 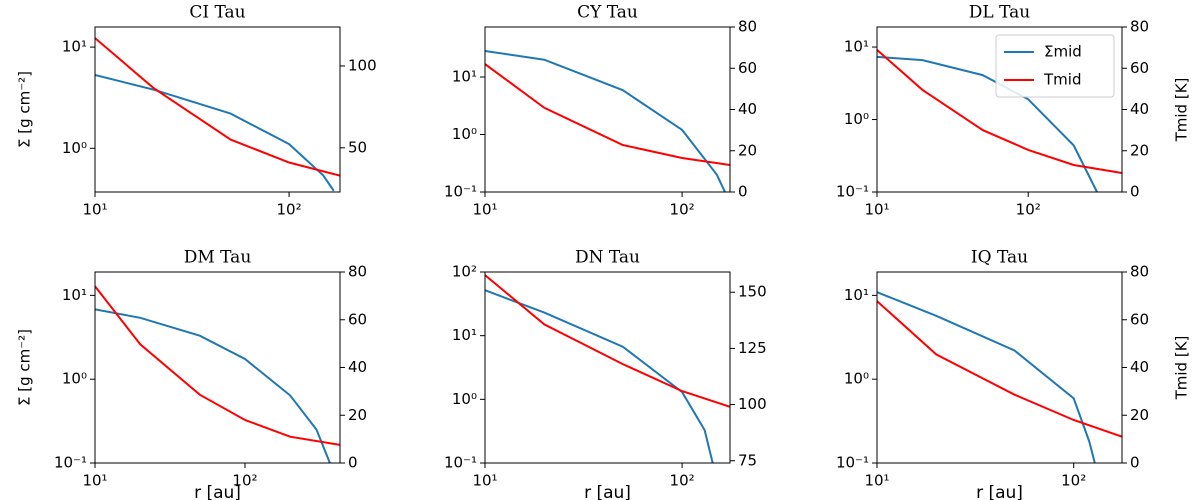 What do you see at coordinates (752, 348) in the screenshot?
I see `y2-tick-label: 125` at bounding box center [752, 348].